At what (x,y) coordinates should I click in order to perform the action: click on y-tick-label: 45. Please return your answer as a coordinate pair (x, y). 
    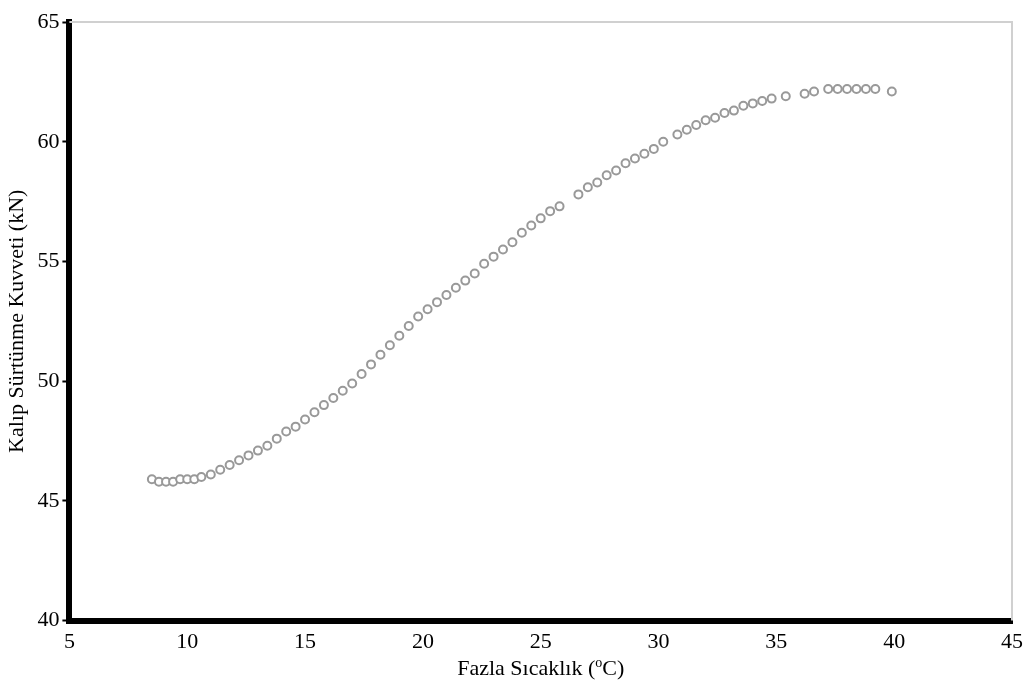
    Looking at the image, I should click on (48, 499).